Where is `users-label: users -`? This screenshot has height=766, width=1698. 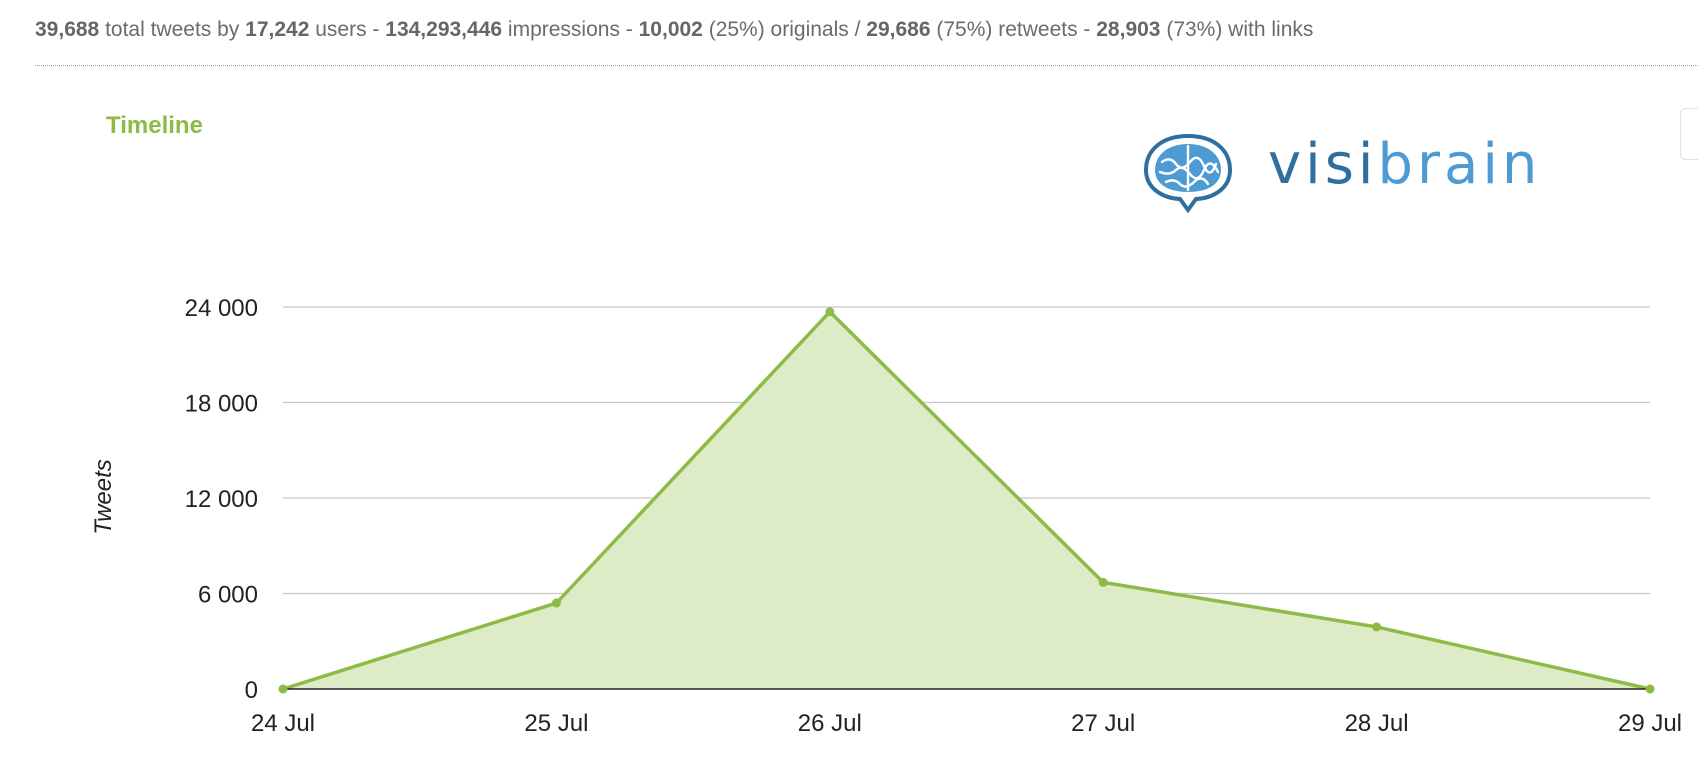 users-label: users - is located at coordinates (347, 29).